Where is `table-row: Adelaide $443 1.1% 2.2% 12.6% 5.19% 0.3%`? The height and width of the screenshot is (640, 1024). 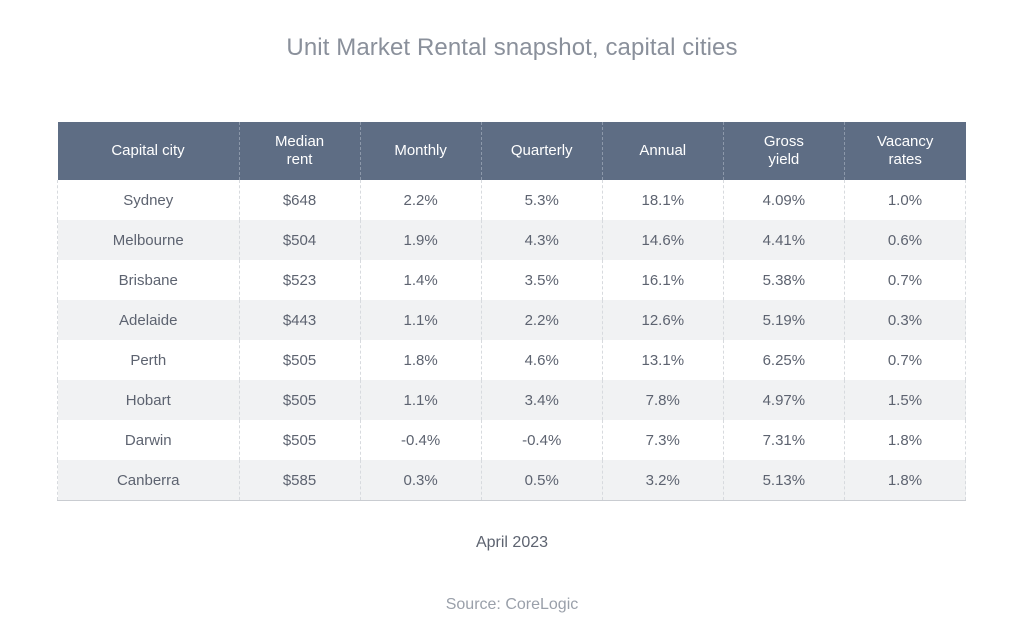
table-row: Adelaide $443 1.1% 2.2% 12.6% 5.19% 0.3% is located at coordinates (512, 320).